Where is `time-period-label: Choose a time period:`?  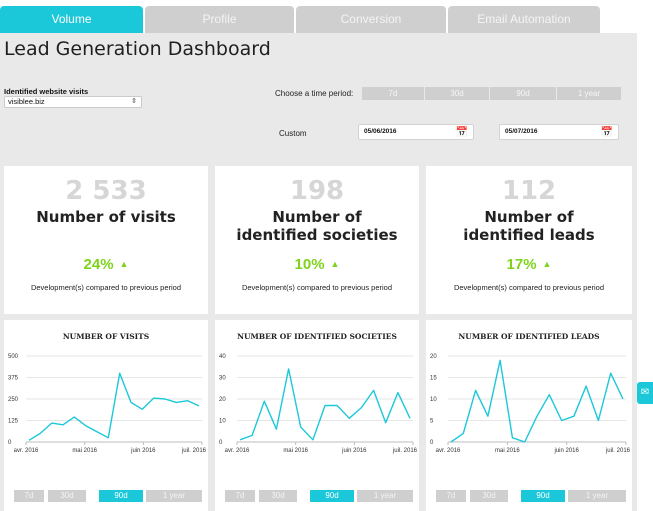
time-period-label: Choose a time period: is located at coordinates (314, 93).